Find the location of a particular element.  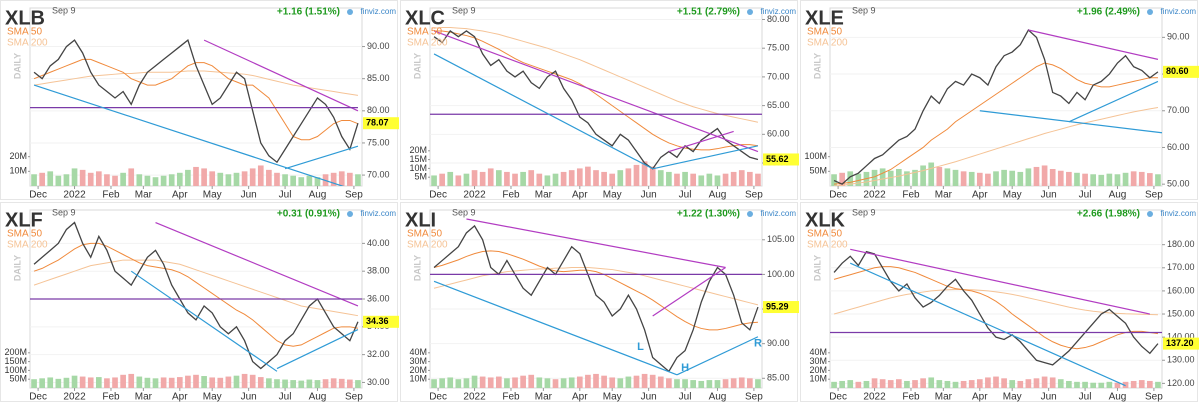

source: finviz.com is located at coordinates (778, 213).